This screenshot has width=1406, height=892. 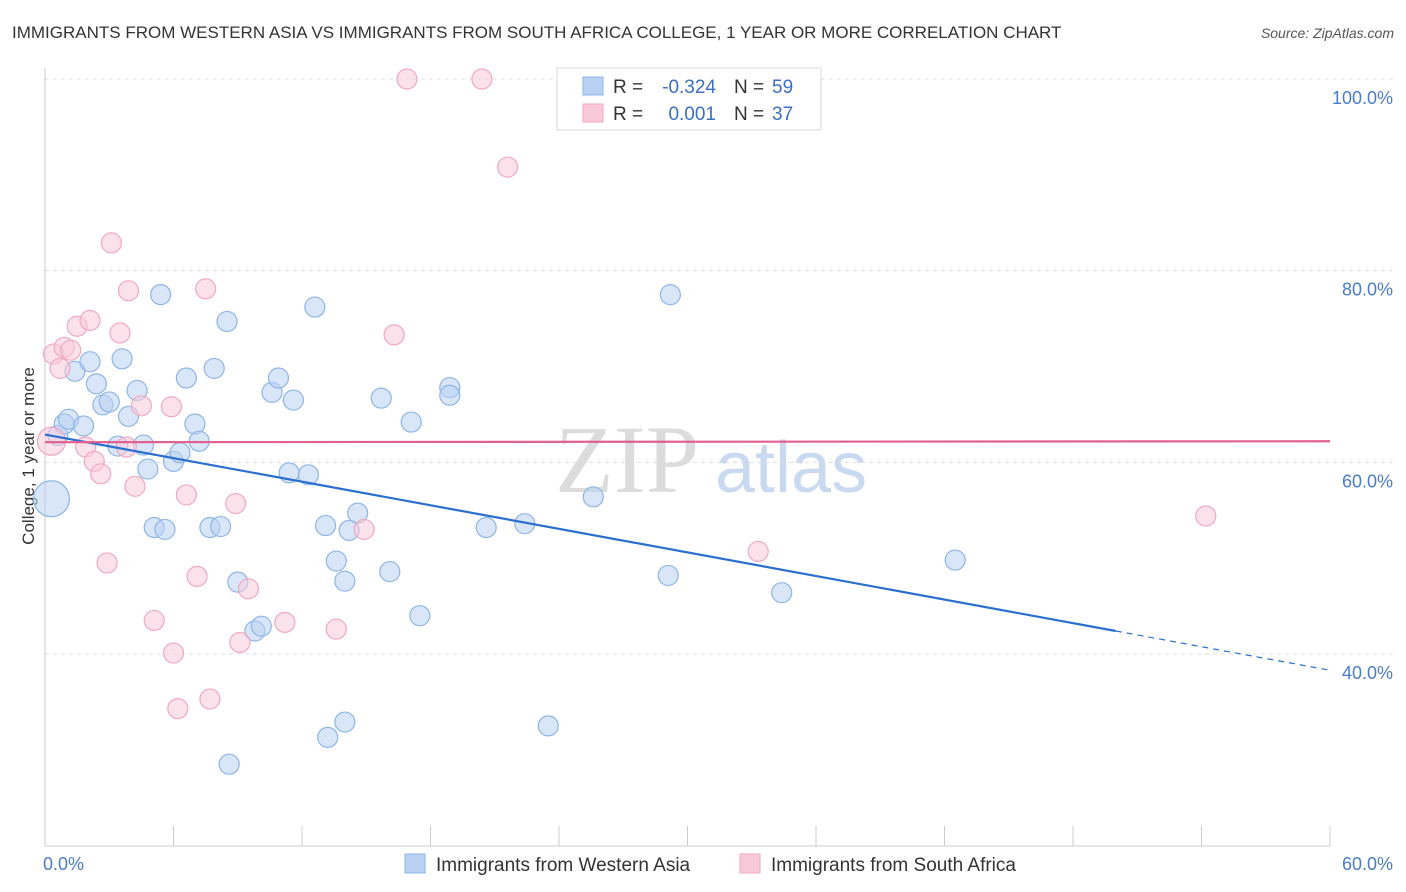 I want to click on y-axis-label: College, 1 year or more, so click(x=28, y=456).